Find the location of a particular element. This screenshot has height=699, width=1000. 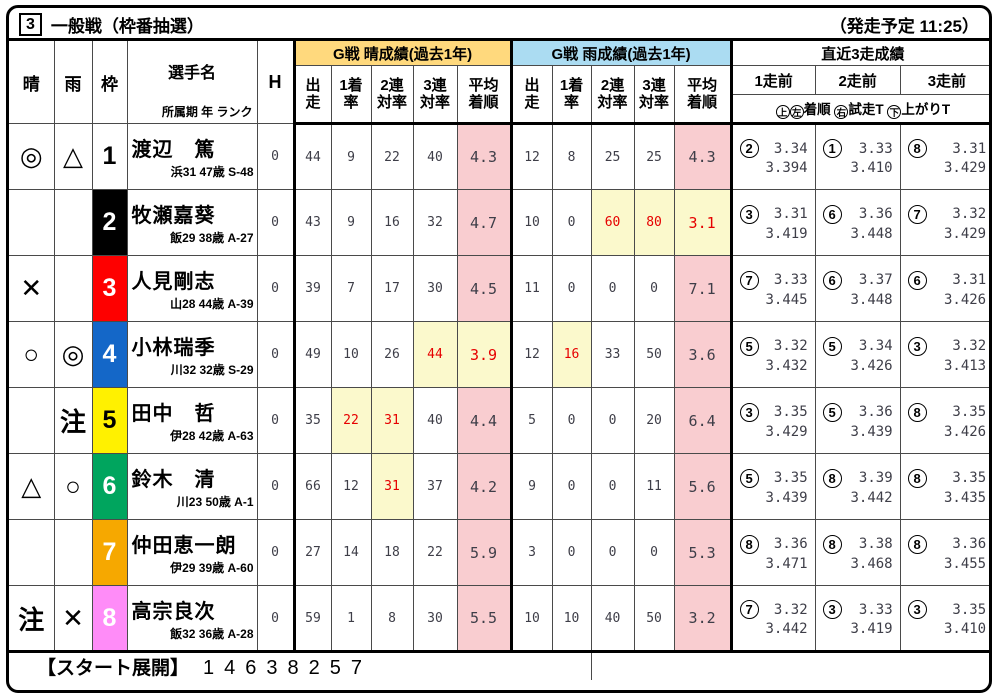

player-profile: 浜31 47歳 S-48 is located at coordinates (212, 172).